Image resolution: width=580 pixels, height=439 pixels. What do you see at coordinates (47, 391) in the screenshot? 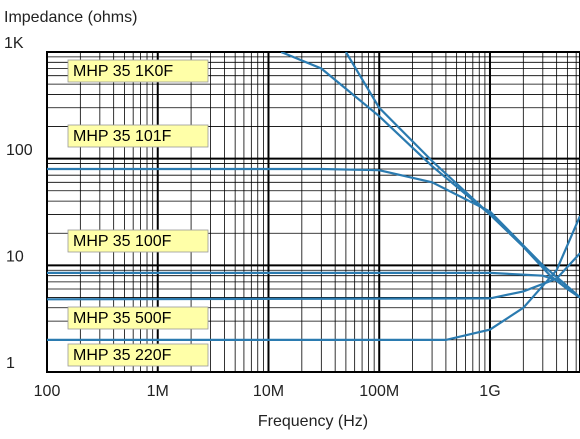
I see `x-tick-label: 100` at bounding box center [47, 391].